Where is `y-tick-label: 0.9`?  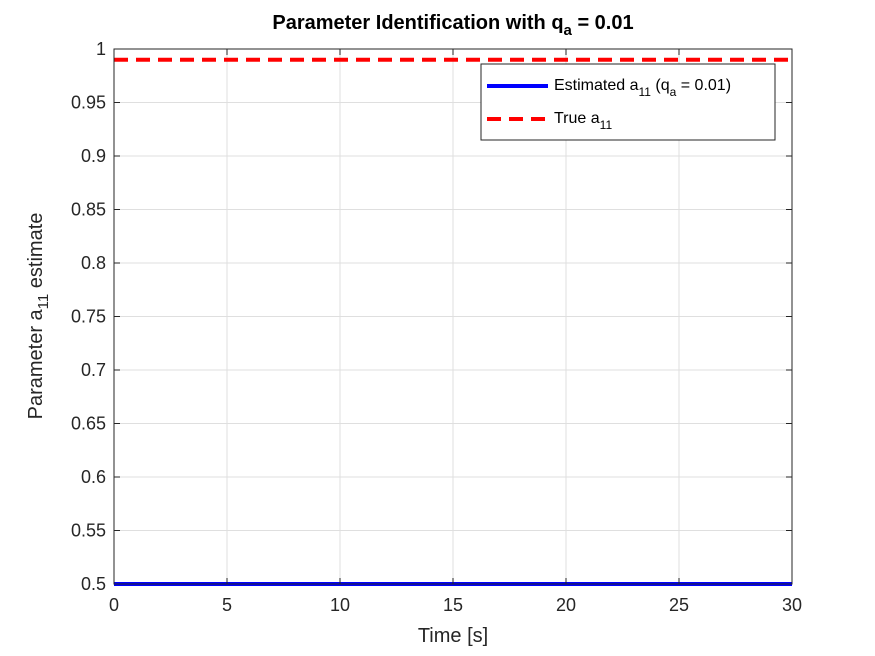 y-tick-label: 0.9 is located at coordinates (93, 156).